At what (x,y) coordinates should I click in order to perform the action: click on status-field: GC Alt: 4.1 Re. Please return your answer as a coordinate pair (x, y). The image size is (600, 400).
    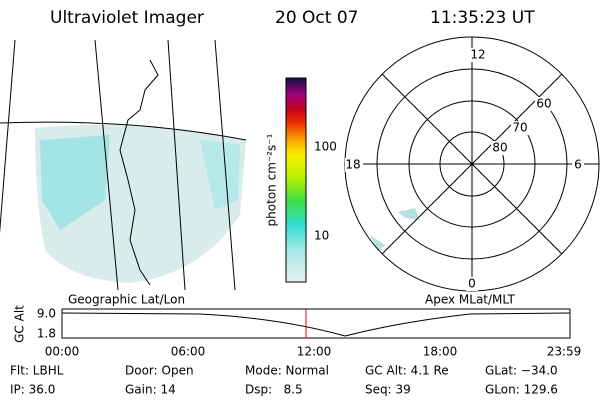
    Looking at the image, I should click on (407, 371).